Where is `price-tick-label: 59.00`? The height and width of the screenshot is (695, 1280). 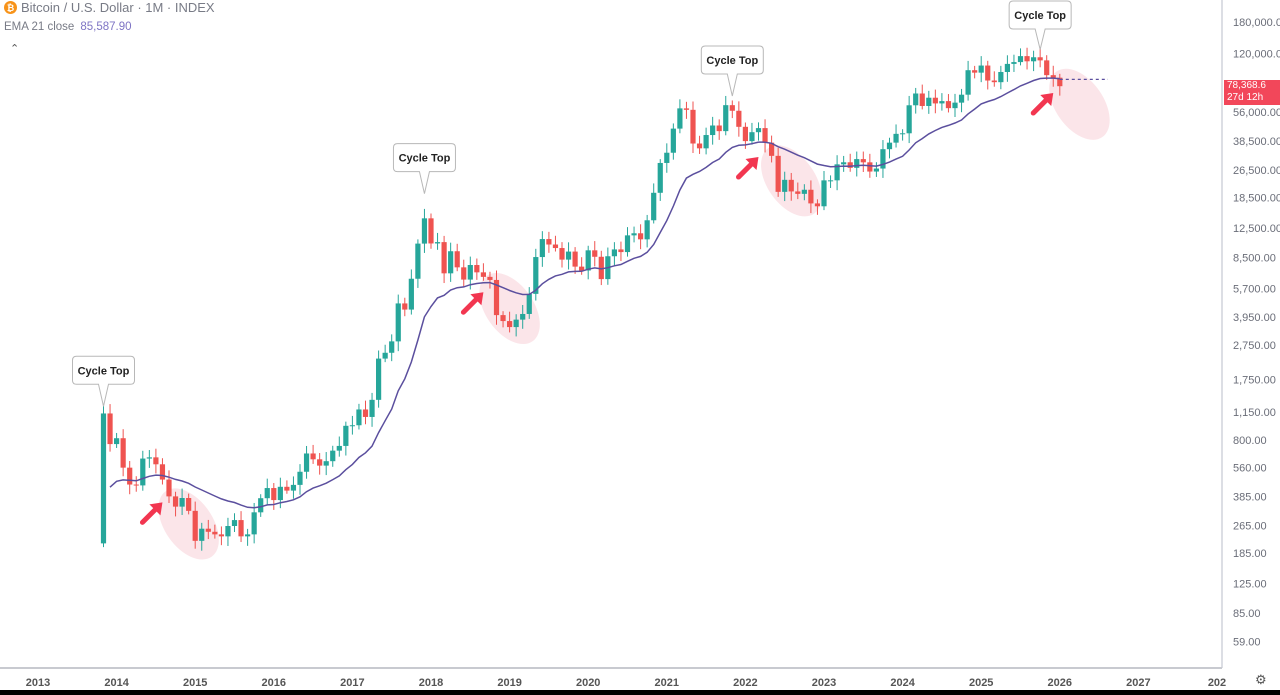
price-tick-label: 59.00 is located at coordinates (1247, 642).